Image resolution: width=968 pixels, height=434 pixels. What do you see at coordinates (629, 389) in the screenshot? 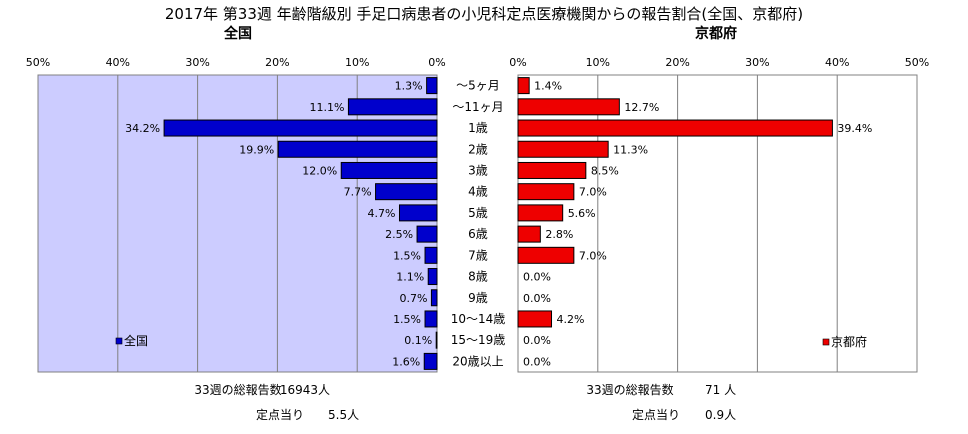
I see `right-total-label: 33週の総報告数` at bounding box center [629, 389].